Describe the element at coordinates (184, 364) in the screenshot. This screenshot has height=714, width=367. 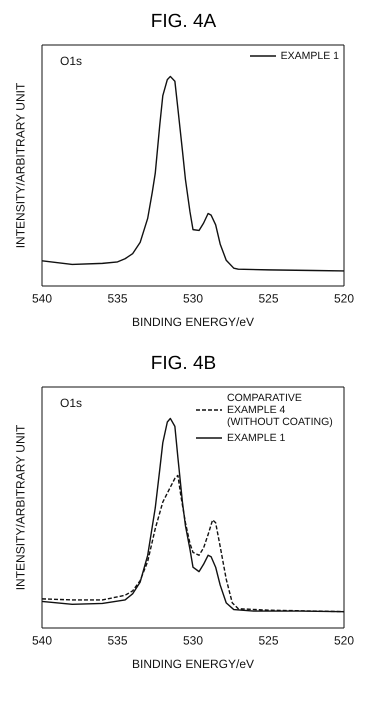
I see `chart-title: FIG. 4B` at that location.